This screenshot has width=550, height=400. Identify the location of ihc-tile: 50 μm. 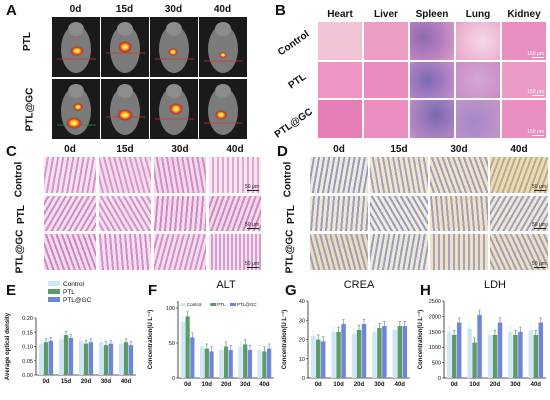
(519, 175).